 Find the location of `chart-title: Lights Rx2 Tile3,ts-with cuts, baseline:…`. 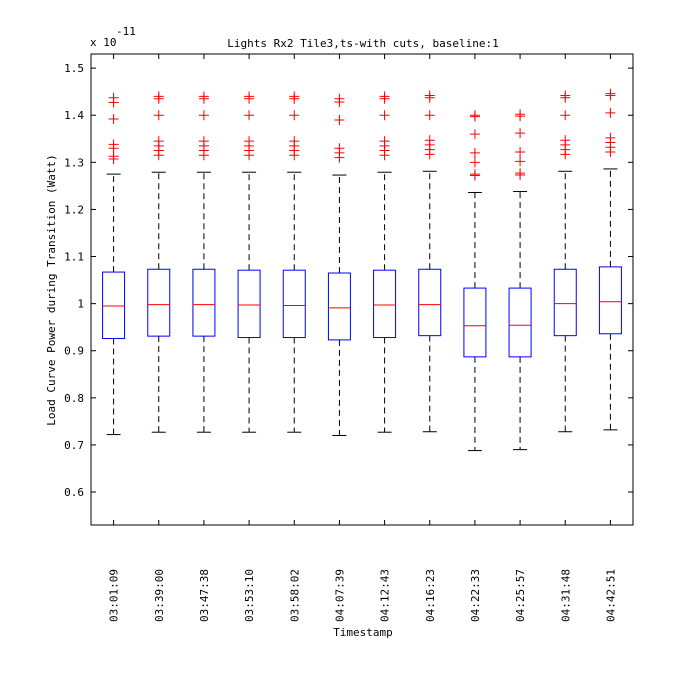

chart-title: Lights Rx2 Tile3,ts-with cuts, baseline:… is located at coordinates (363, 43).